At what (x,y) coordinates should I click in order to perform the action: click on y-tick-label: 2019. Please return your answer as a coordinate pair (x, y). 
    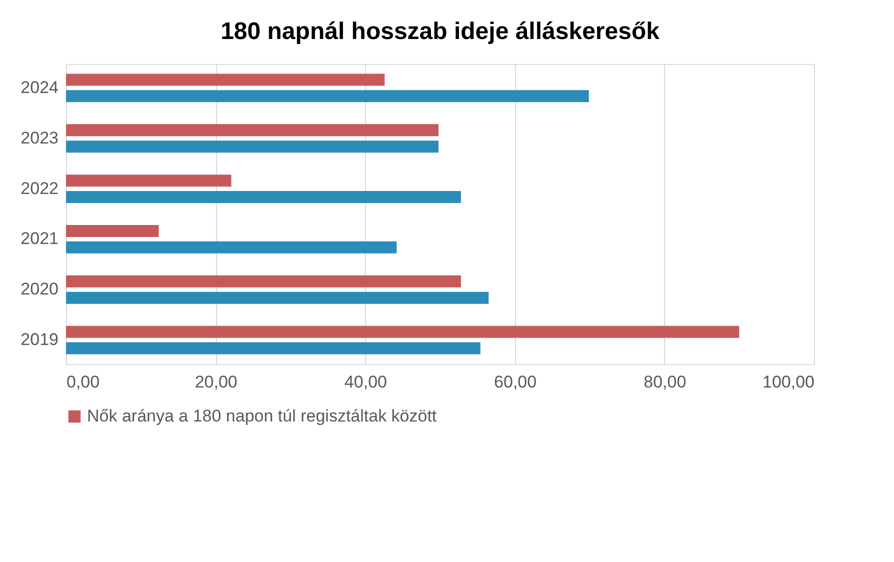
    Looking at the image, I should click on (39, 340).